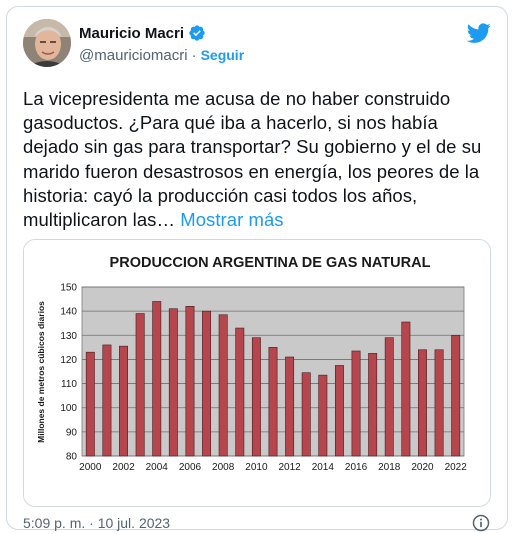 This screenshot has height=534, width=514. Describe the element at coordinates (132, 33) in the screenshot. I see `display-name: Mauricio Macri` at that location.